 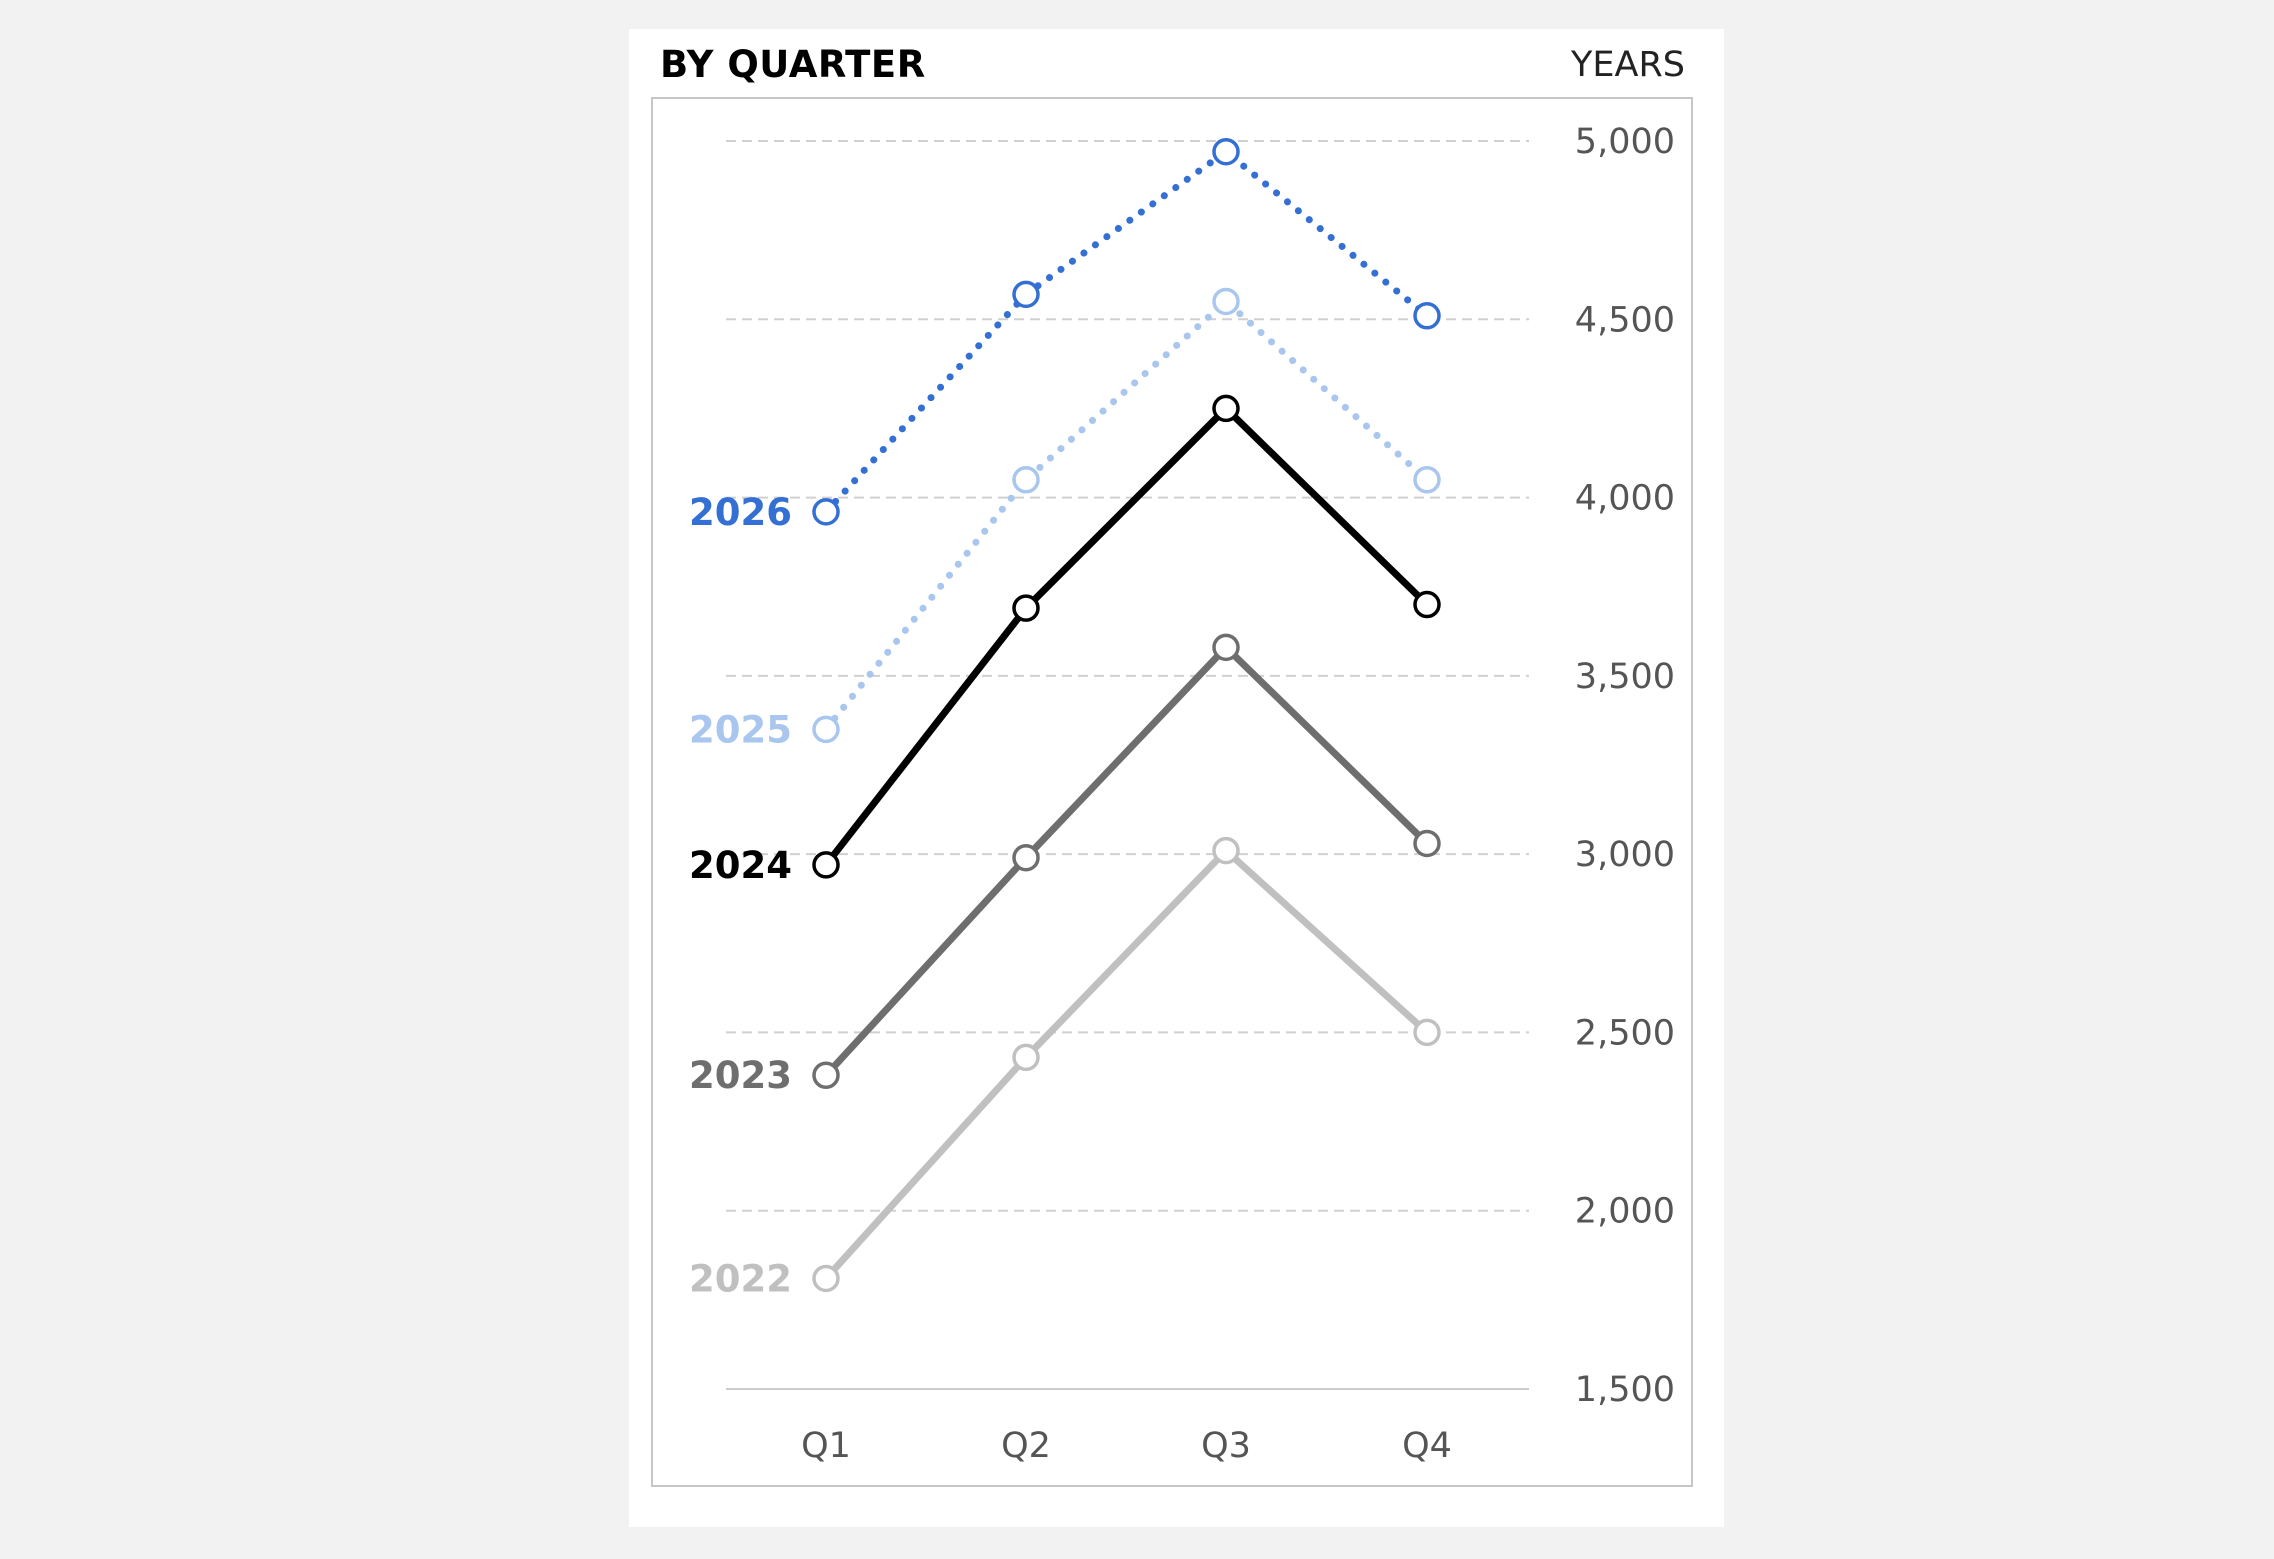 I want to click on y-tick-label: 4,500, so click(x=1625, y=320).